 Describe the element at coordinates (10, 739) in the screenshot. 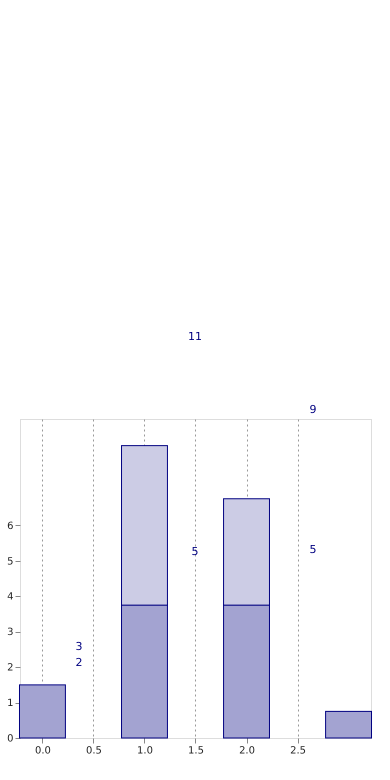

I see `y-tick-label: 0` at that location.